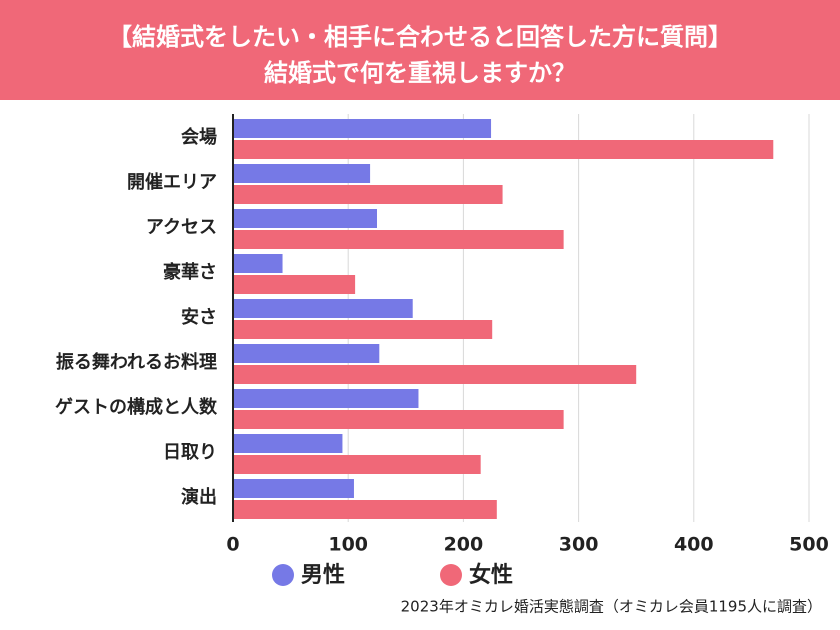  Describe the element at coordinates (199, 317) in the screenshot. I see `y-tick-label: 安さ` at that location.